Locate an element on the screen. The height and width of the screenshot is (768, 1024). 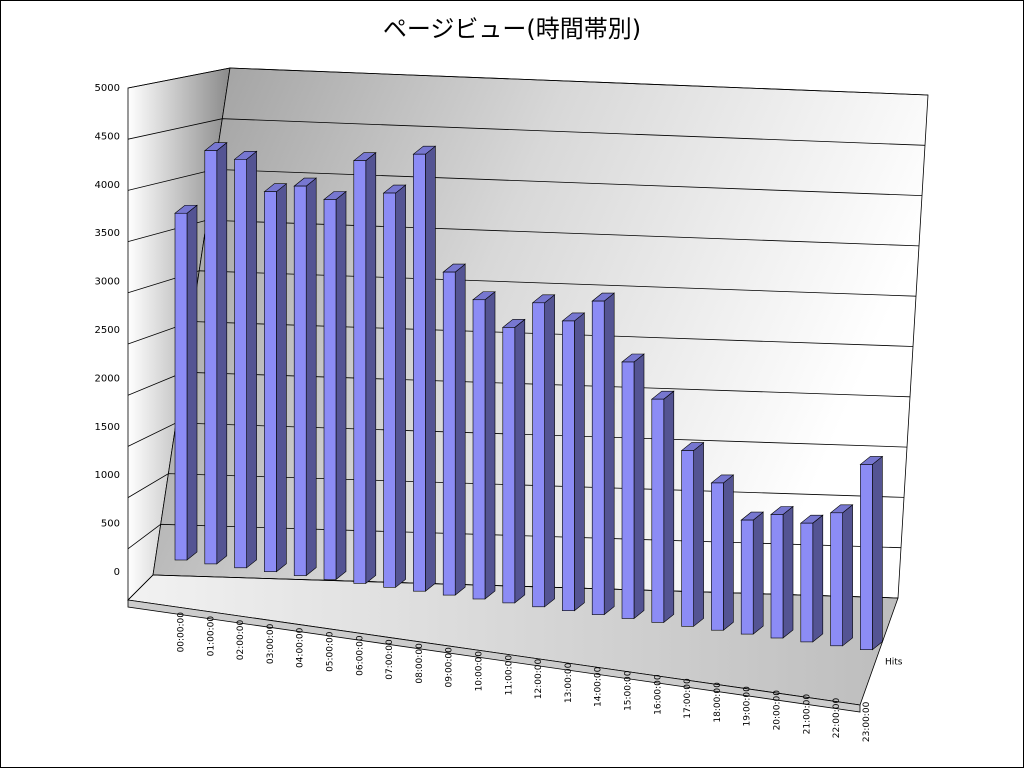
x-tick-label: 06:00:00 is located at coordinates (360, 655).